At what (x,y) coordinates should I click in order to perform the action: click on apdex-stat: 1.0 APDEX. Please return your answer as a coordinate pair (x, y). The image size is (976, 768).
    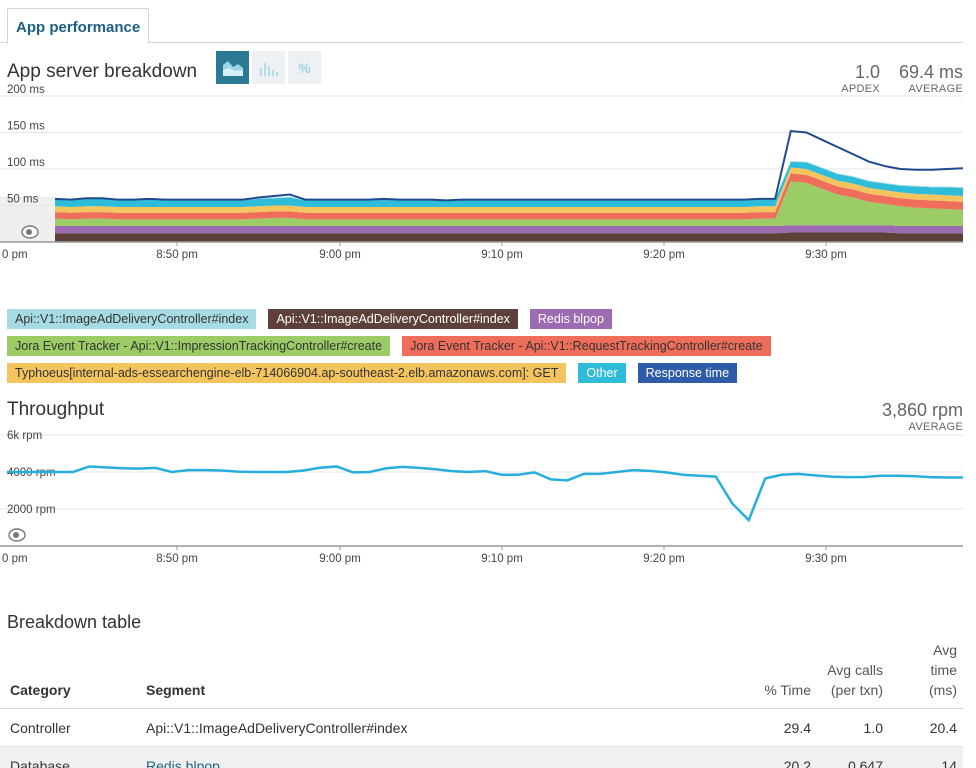
    Looking at the image, I should click on (860, 79).